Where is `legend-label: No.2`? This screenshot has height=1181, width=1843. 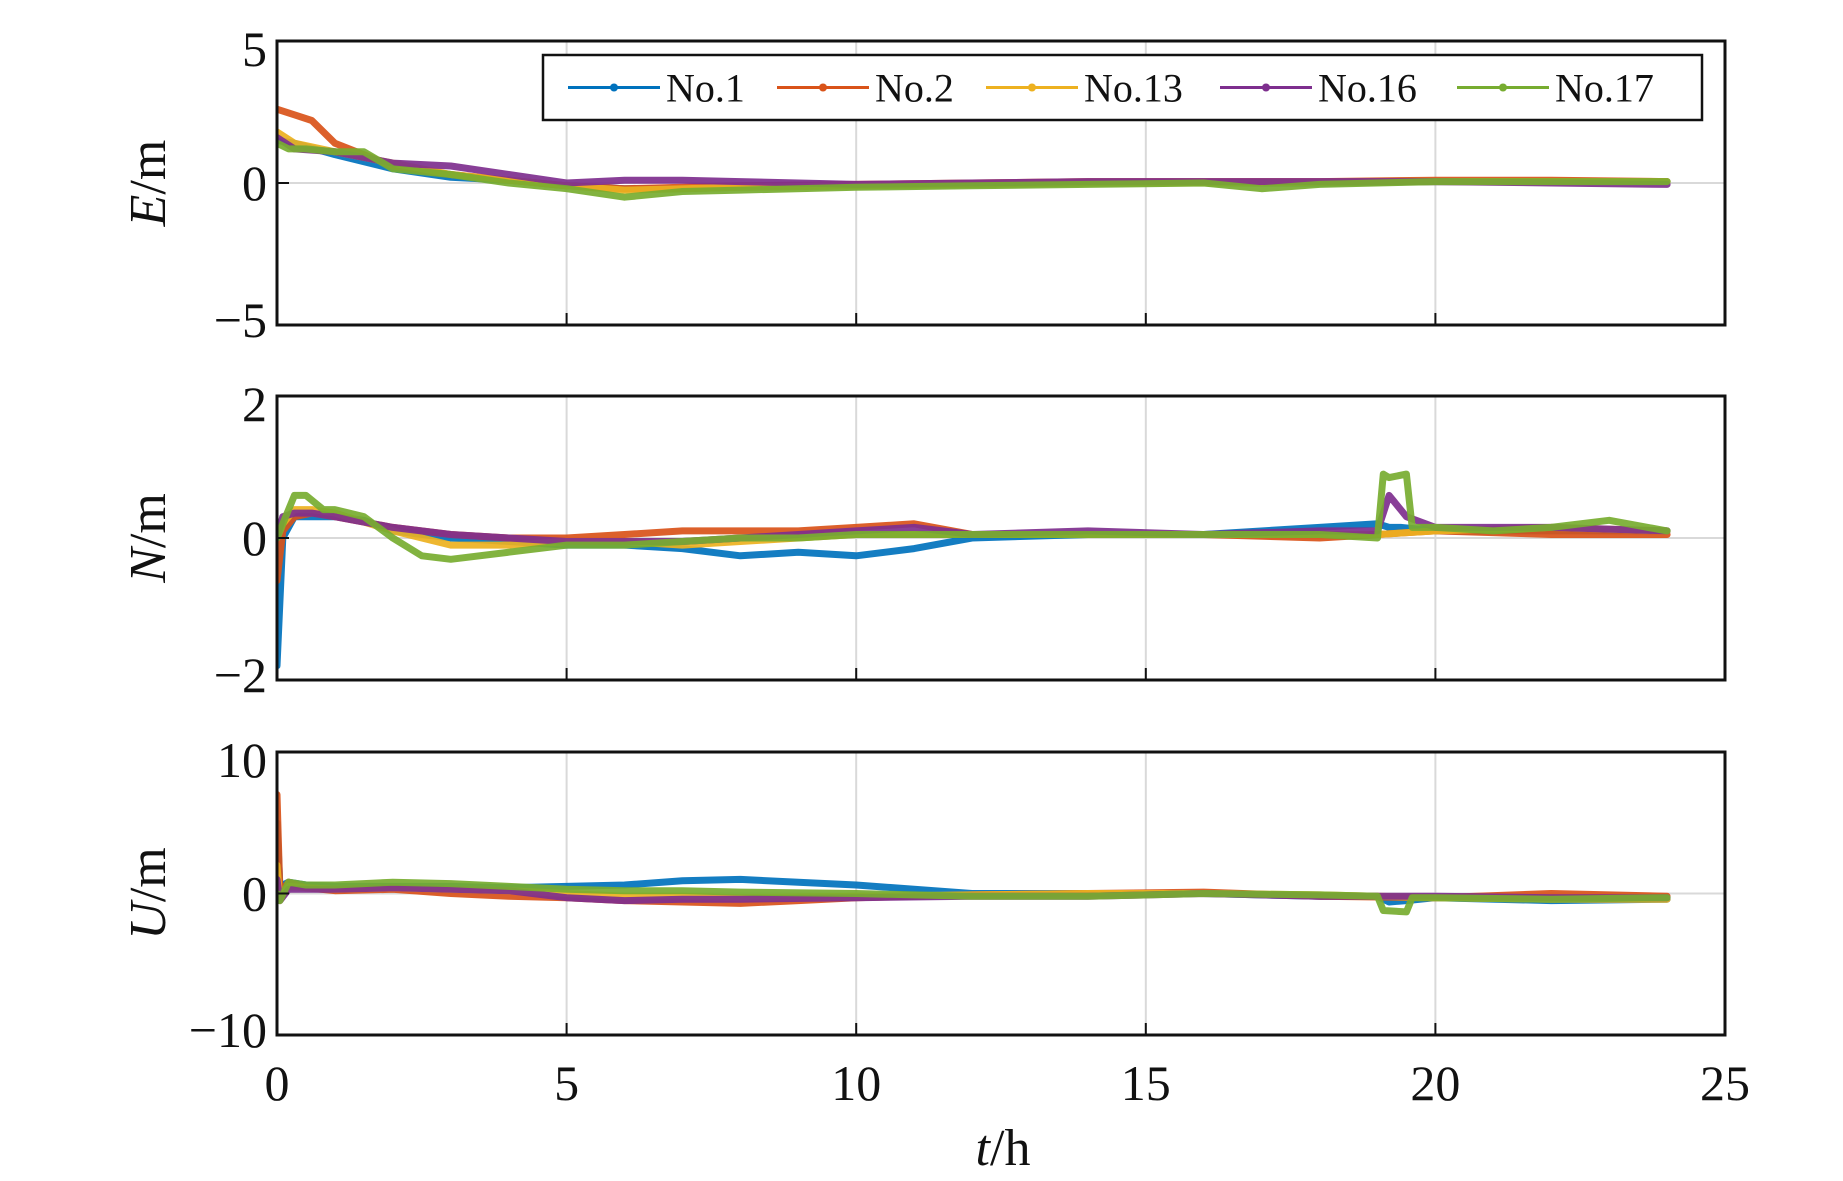
legend-label: No.2 is located at coordinates (914, 88).